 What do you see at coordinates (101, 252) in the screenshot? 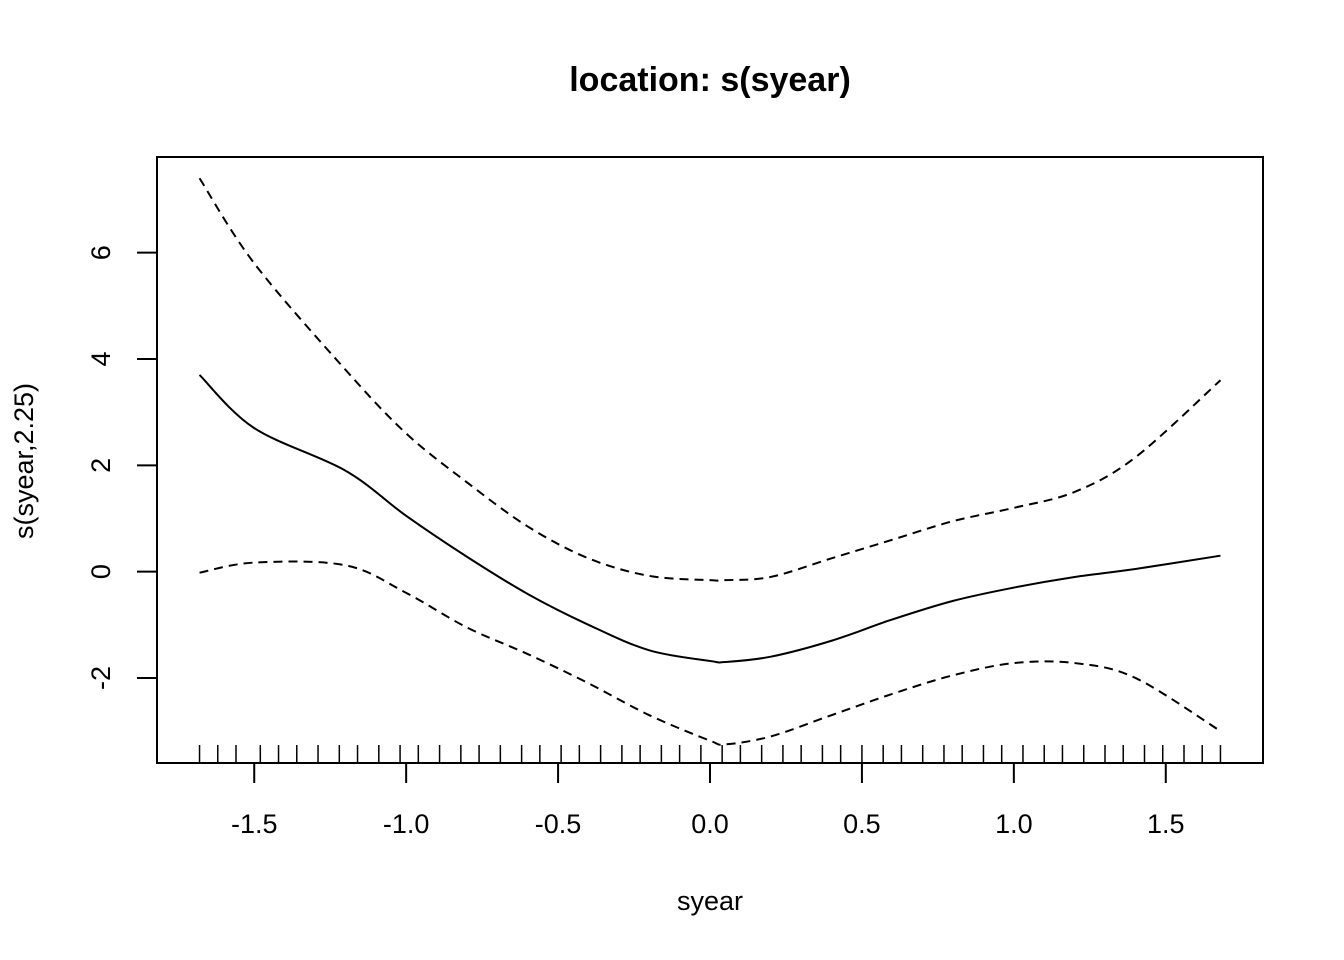
I see `y-tick-label: 6` at bounding box center [101, 252].